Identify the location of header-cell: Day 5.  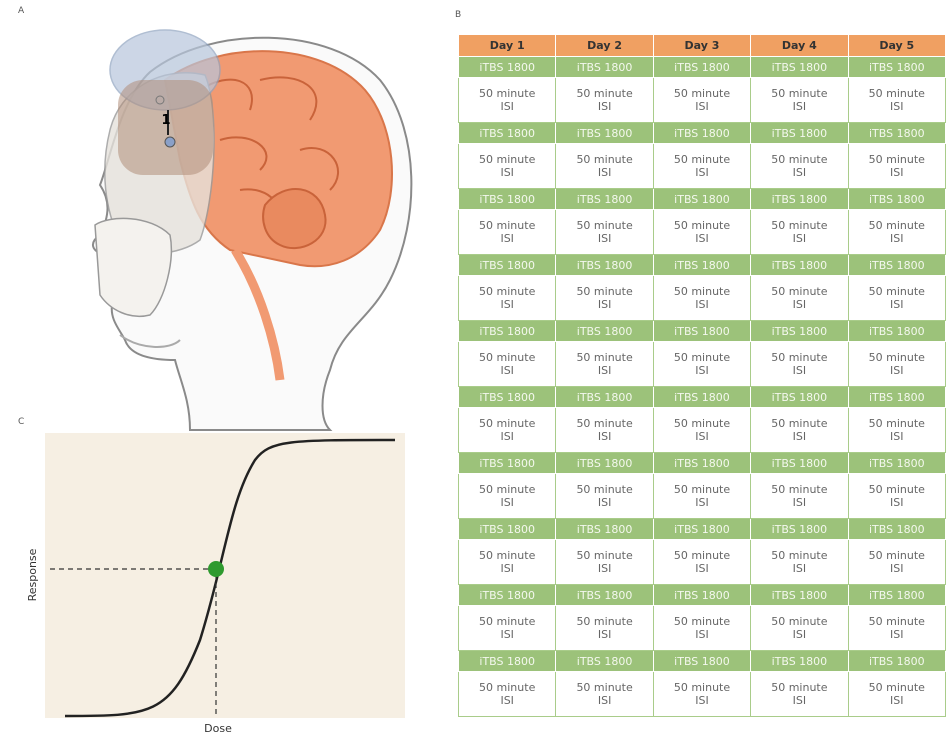
(897, 45).